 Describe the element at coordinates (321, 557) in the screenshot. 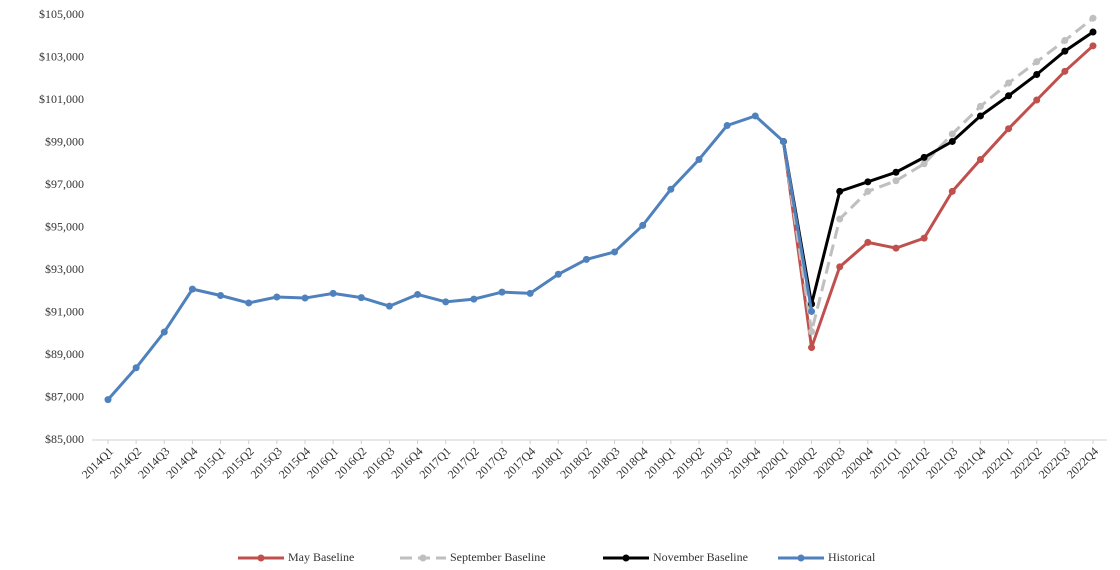

I see `legend-label: May Baseline` at that location.